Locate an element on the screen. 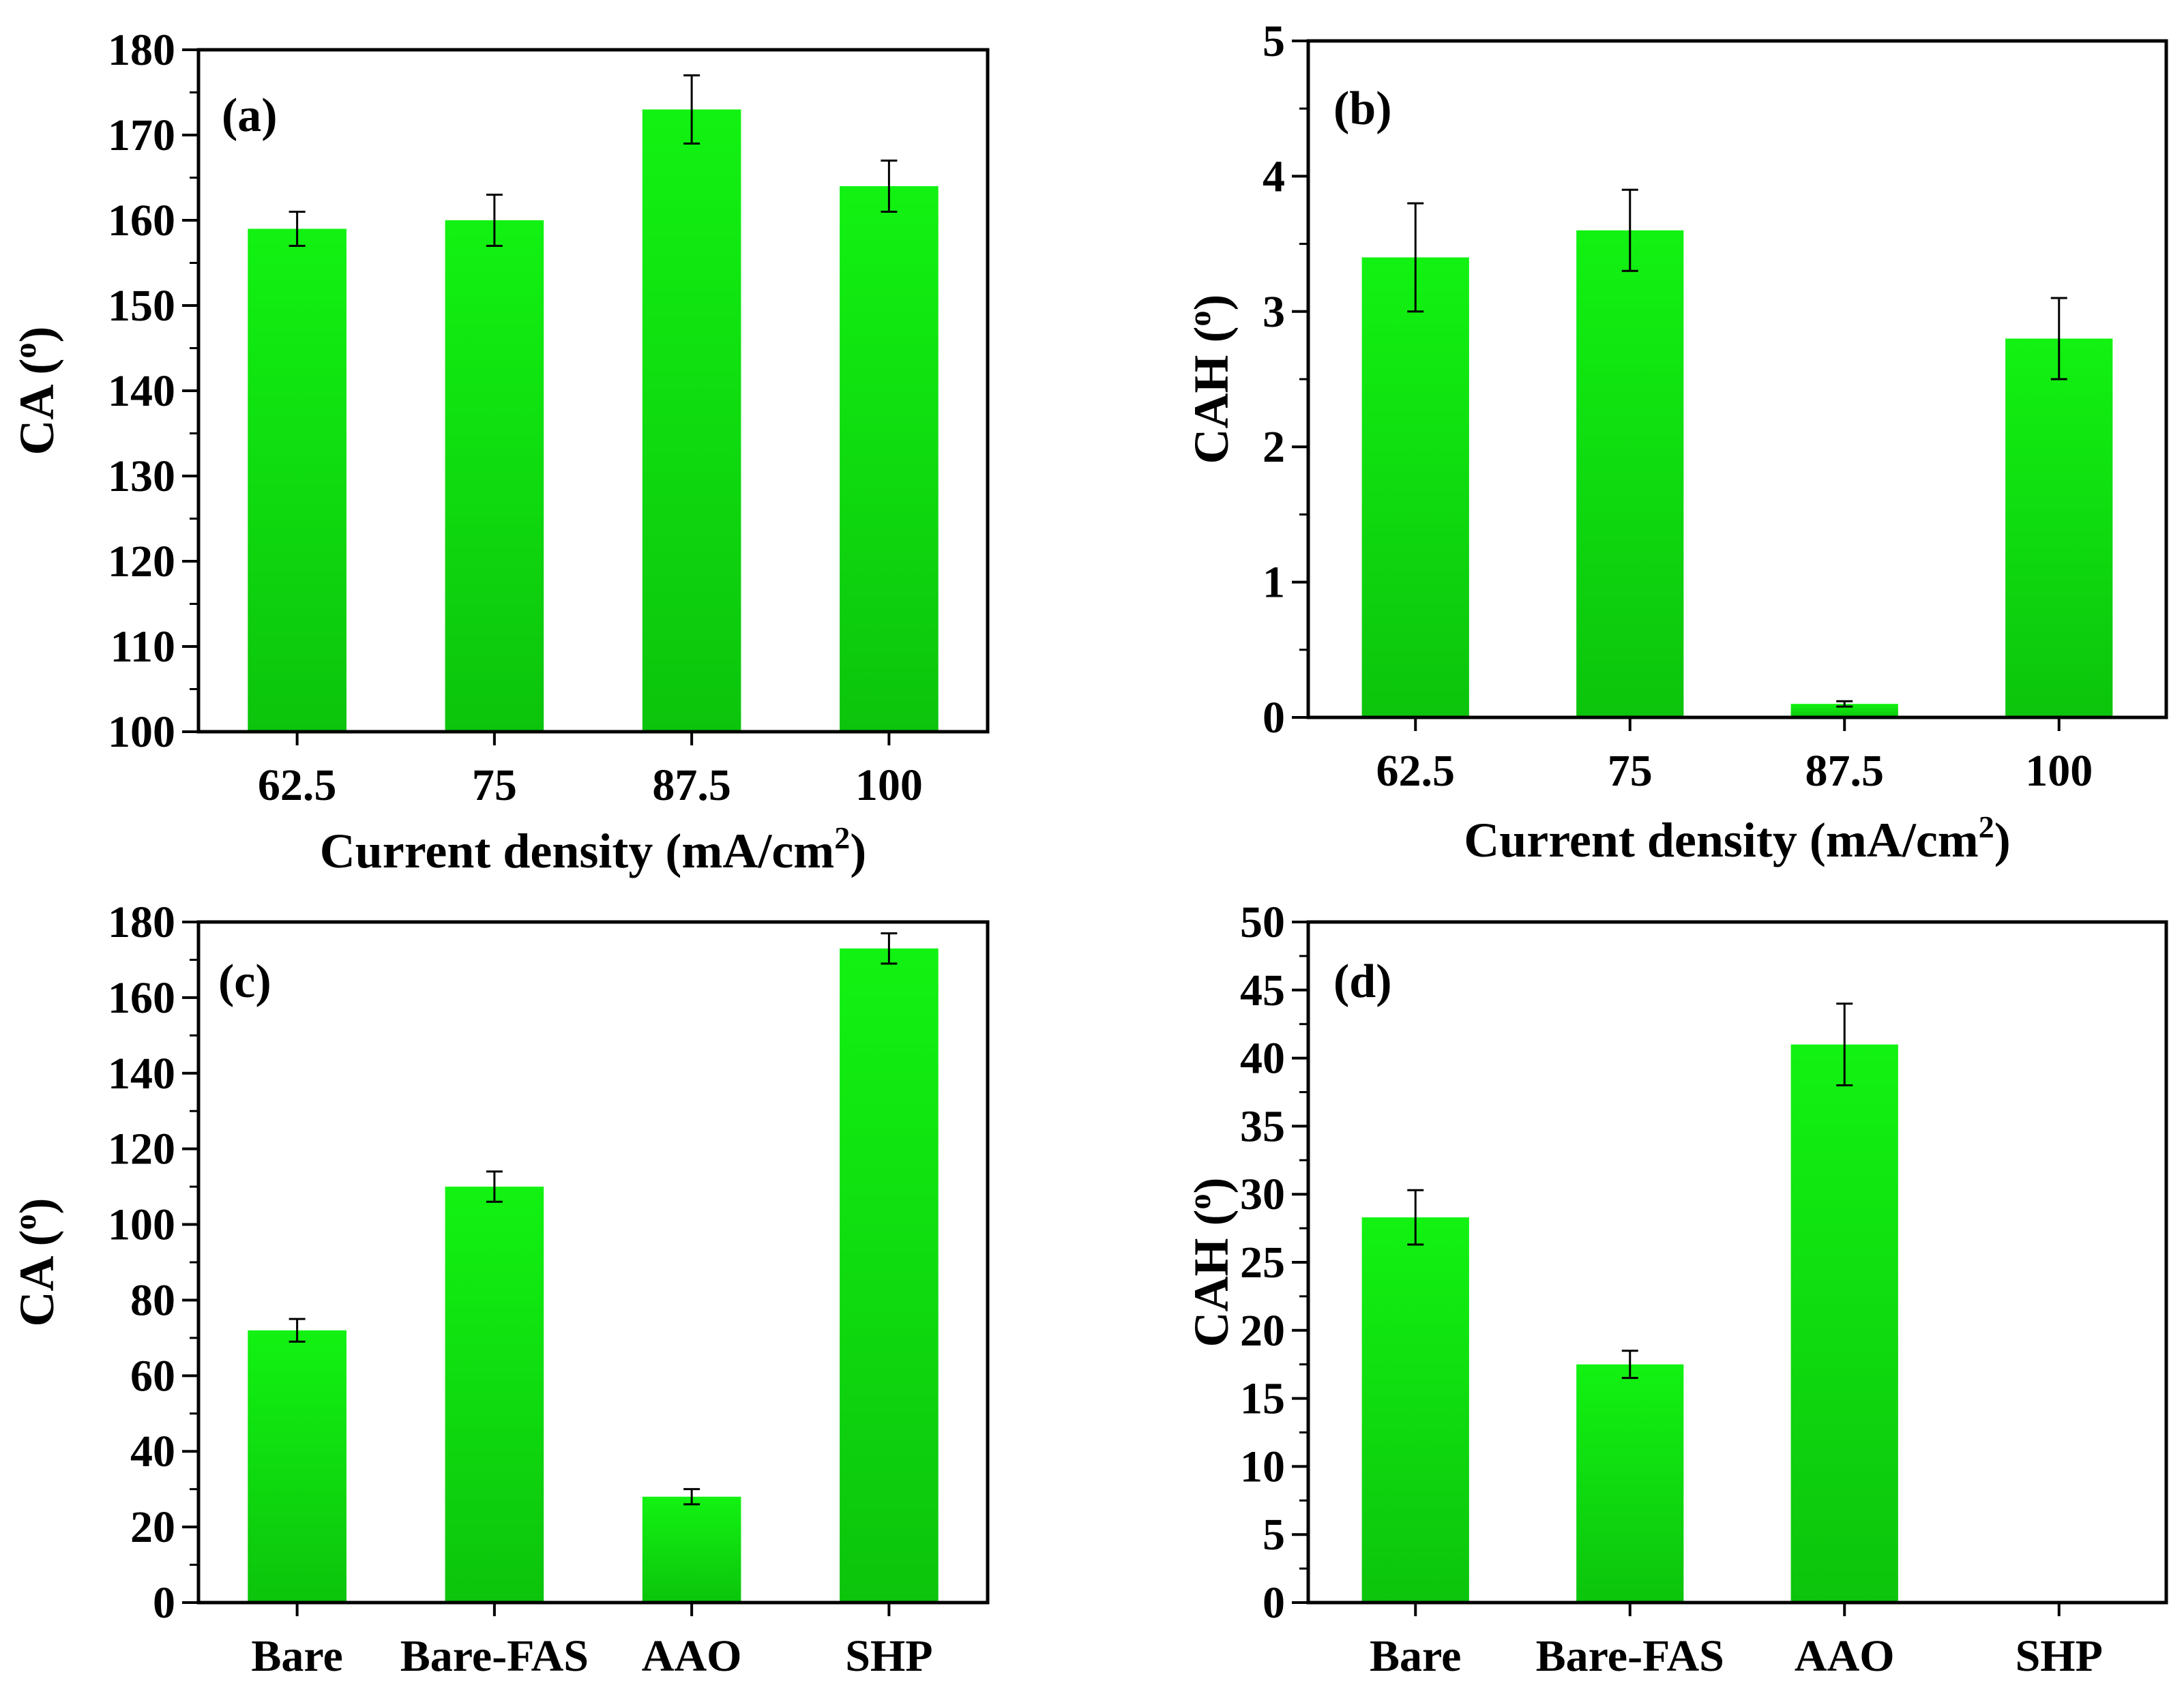 This screenshot has height=1696, width=2184. x-tick-label-c-0: Bare is located at coordinates (296, 1656).